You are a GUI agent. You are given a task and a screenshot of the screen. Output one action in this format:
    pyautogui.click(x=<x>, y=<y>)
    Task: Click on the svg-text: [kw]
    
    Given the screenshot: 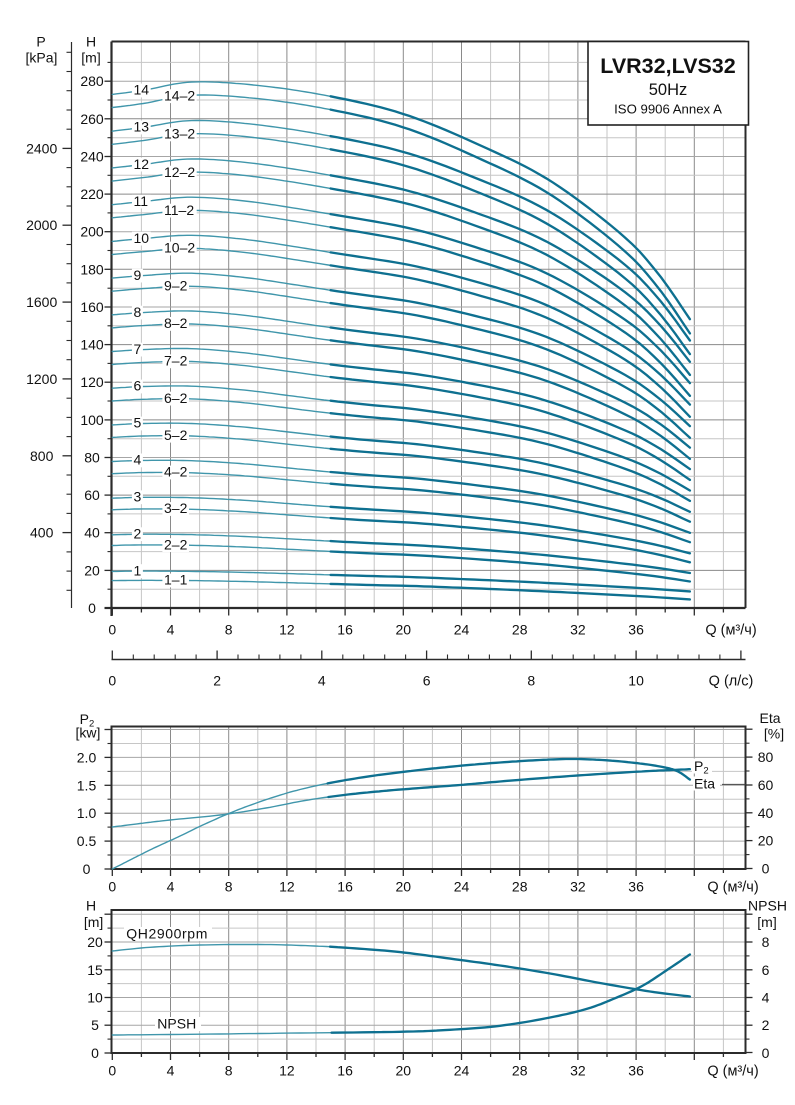 What is the action you would take?
    pyautogui.click(x=88, y=733)
    